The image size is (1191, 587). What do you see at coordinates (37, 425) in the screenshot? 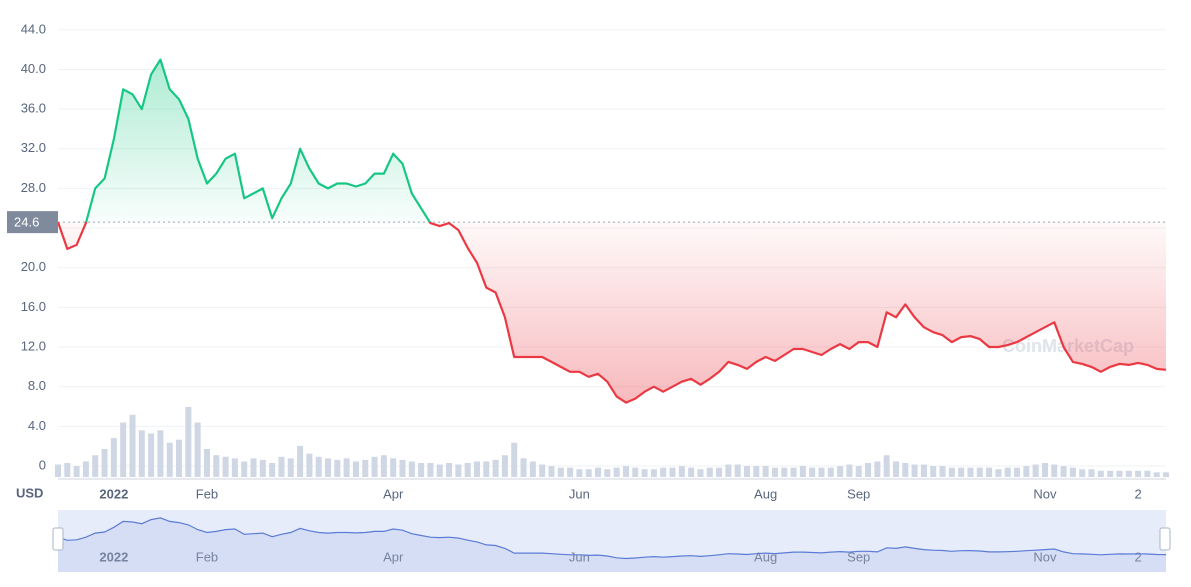
I see `y-tick-label: 4.0` at bounding box center [37, 425].